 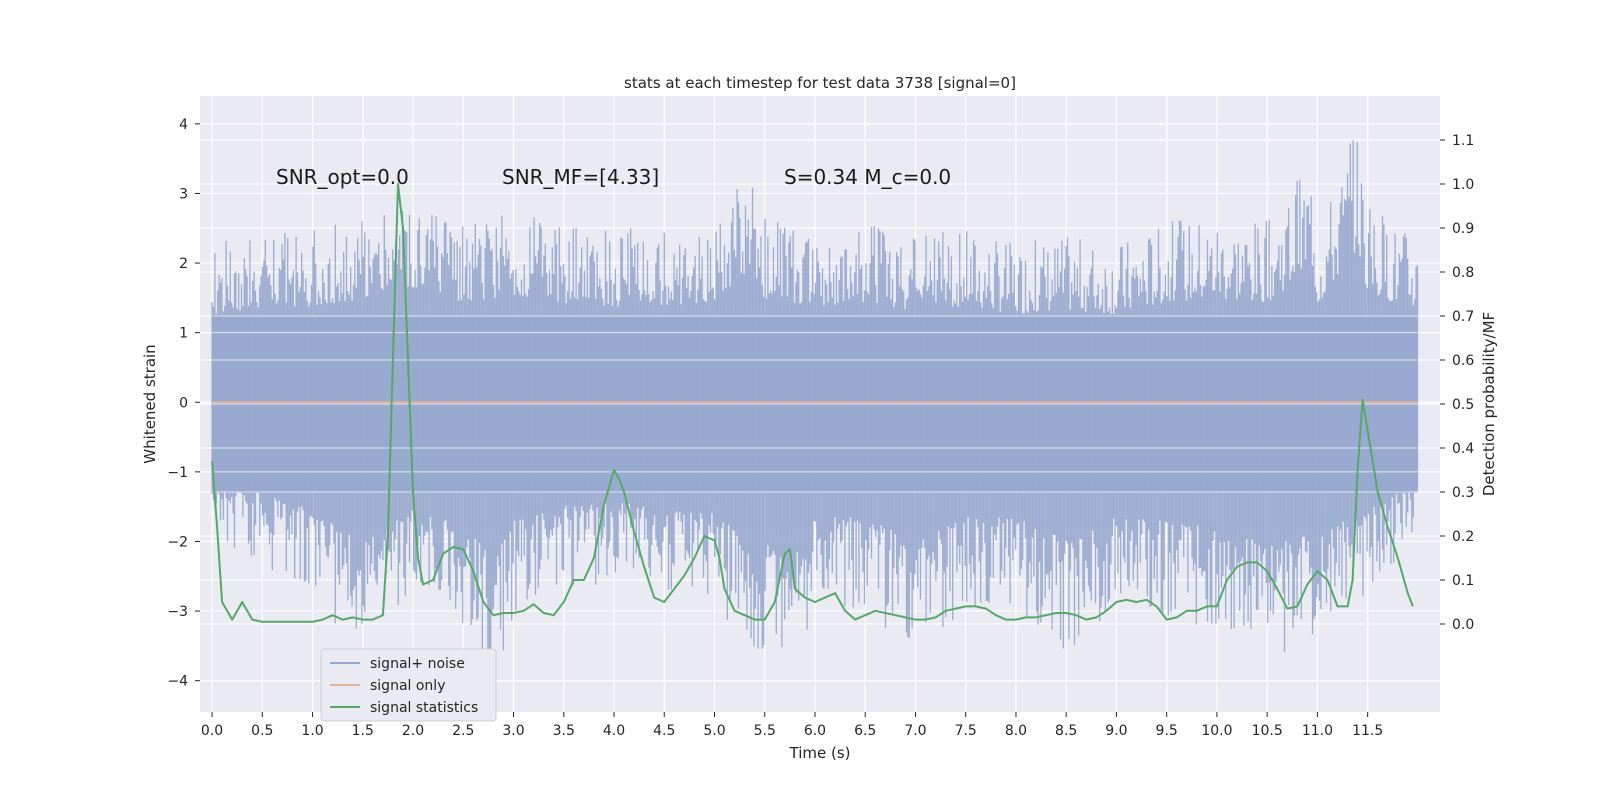 What do you see at coordinates (966, 731) in the screenshot?
I see `x-tick-label: 7.5` at bounding box center [966, 731].